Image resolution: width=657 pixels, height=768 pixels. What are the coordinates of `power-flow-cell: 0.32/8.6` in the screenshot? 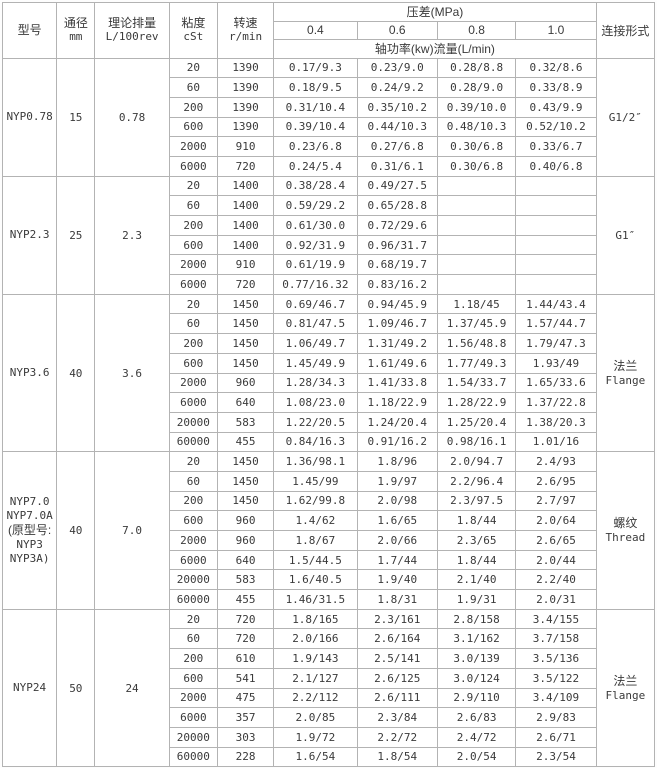 It's located at (556, 68).